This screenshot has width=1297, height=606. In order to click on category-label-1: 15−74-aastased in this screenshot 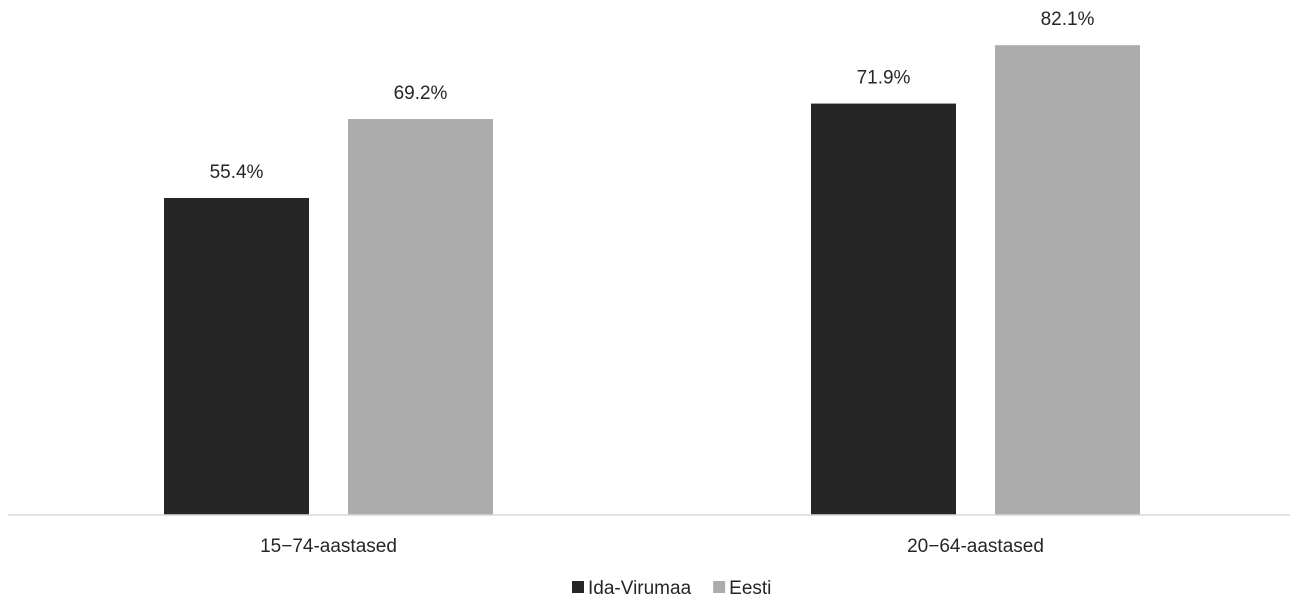, I will do `click(328, 546)`.